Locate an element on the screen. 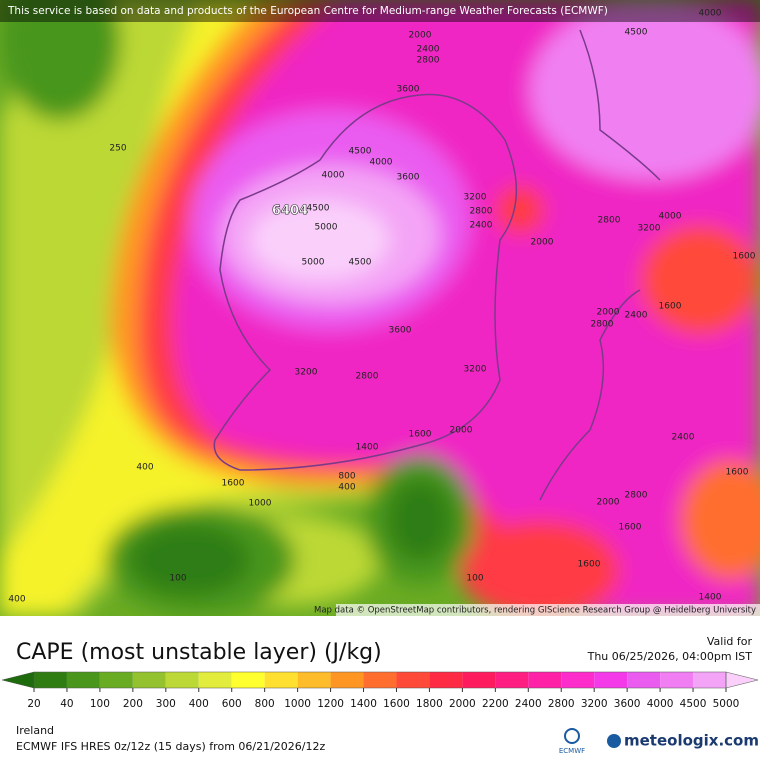 The height and width of the screenshot is (760, 760). colorbar-tick-label: 40 is located at coordinates (66, 704).